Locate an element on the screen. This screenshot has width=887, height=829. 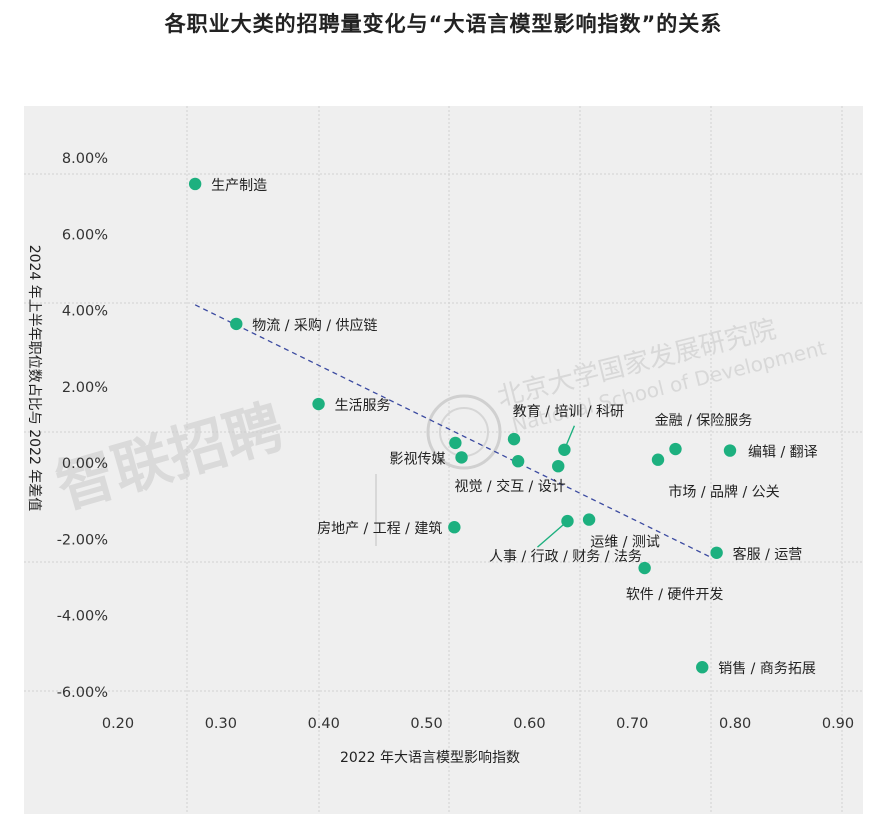
x-axis-ticks: 0.20 0.30 0.40 0.50 0.60 0.70 0.80 0.90 is located at coordinates (478, 724).